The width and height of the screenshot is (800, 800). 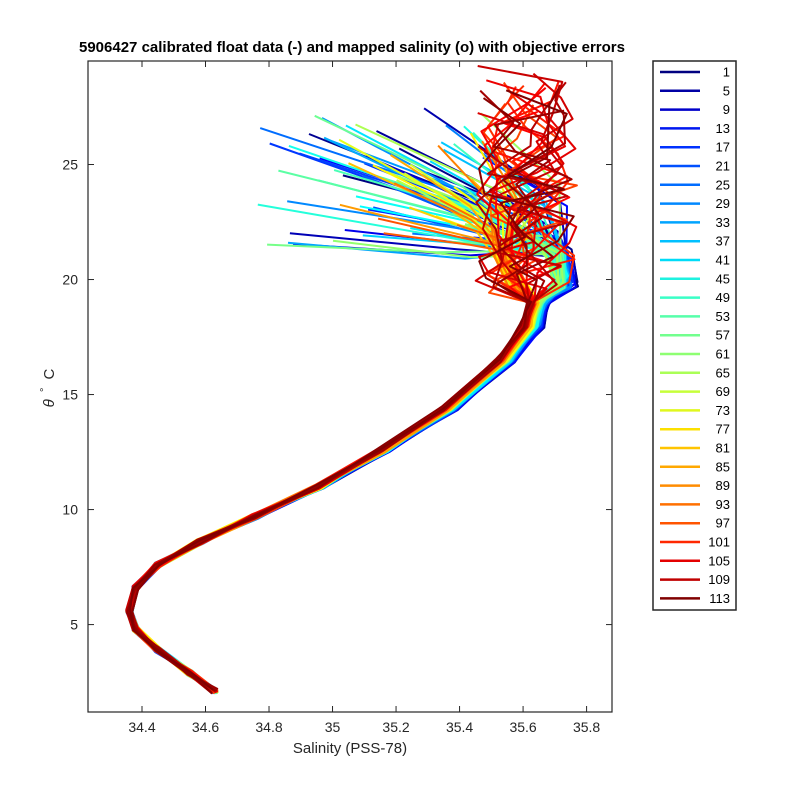 I want to click on y-tick-label: 5, so click(x=74, y=625).